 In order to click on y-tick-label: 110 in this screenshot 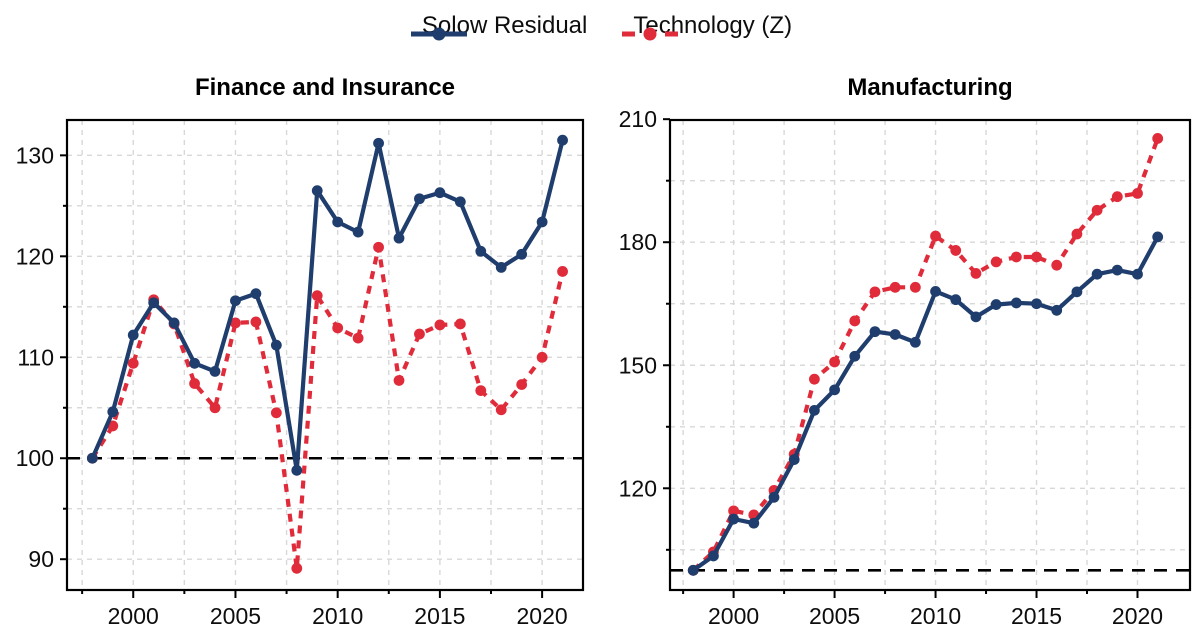, I will do `click(35, 357)`.